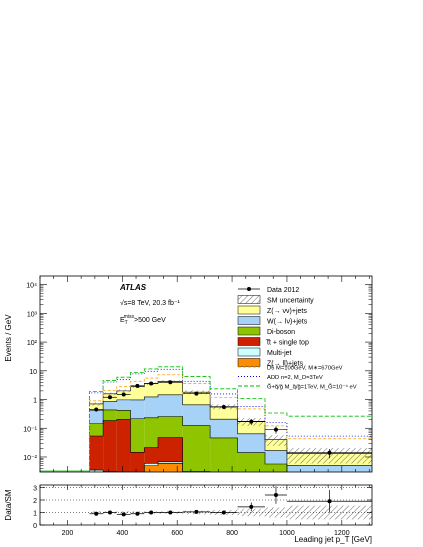  What do you see at coordinates (68, 533) in the screenshot?
I see `ratio-x-tick-label: 200` at bounding box center [68, 533].